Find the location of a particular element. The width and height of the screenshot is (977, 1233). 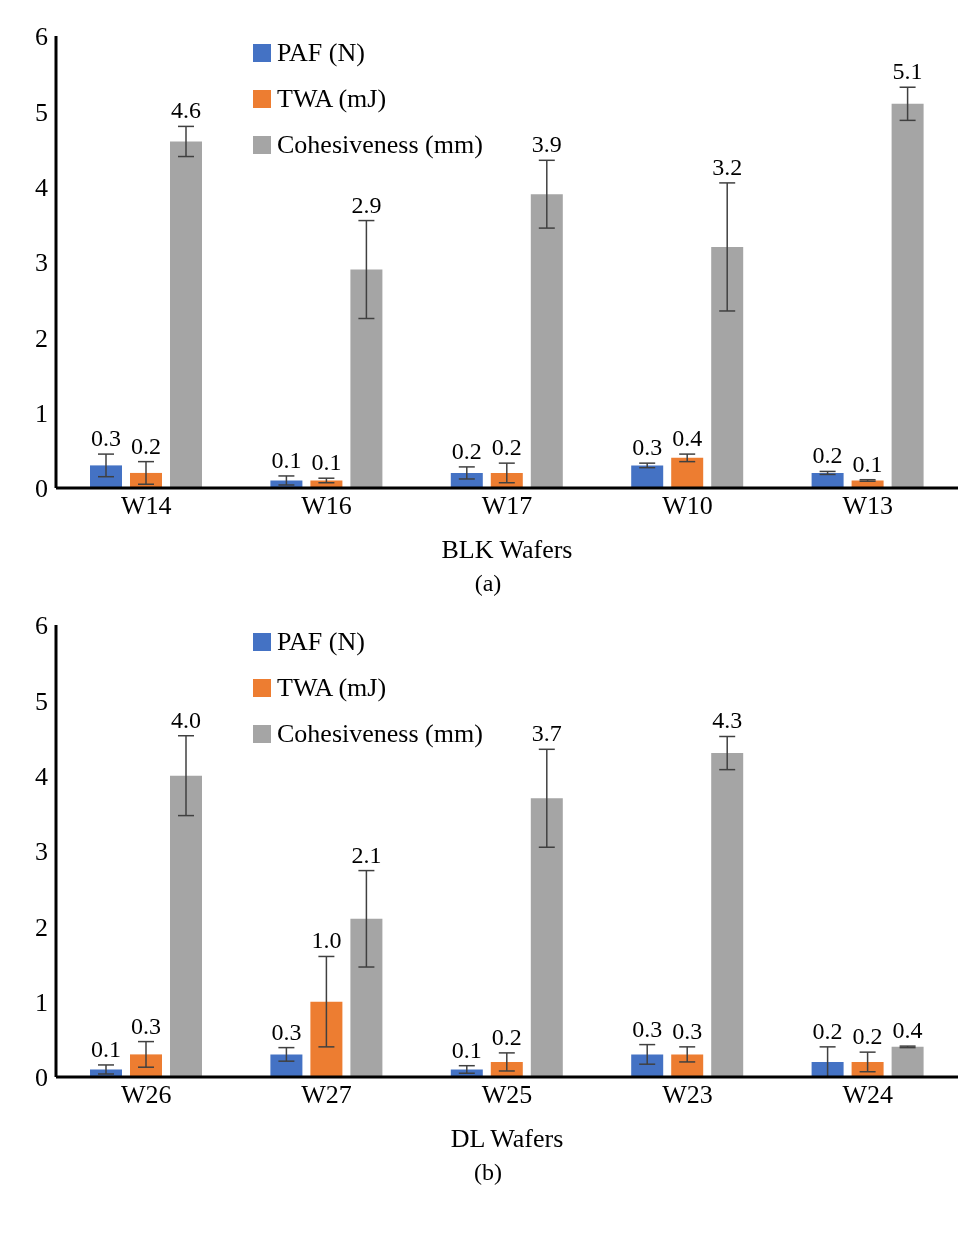

x-tick-label: W25 is located at coordinates (507, 1095).